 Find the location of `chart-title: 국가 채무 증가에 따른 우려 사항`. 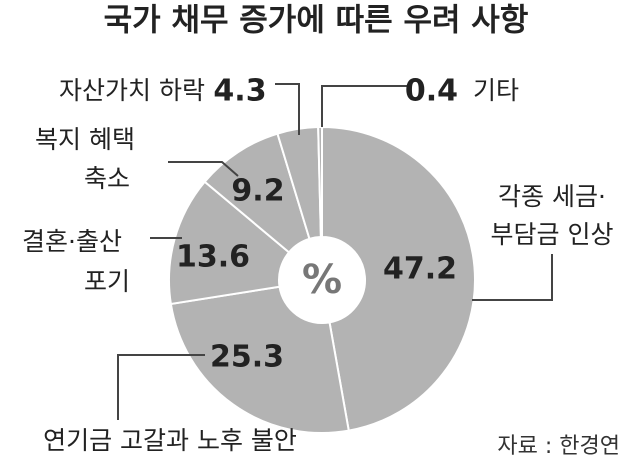

chart-title: 국가 채무 증가에 따른 우려 사항 is located at coordinates (316, 21).